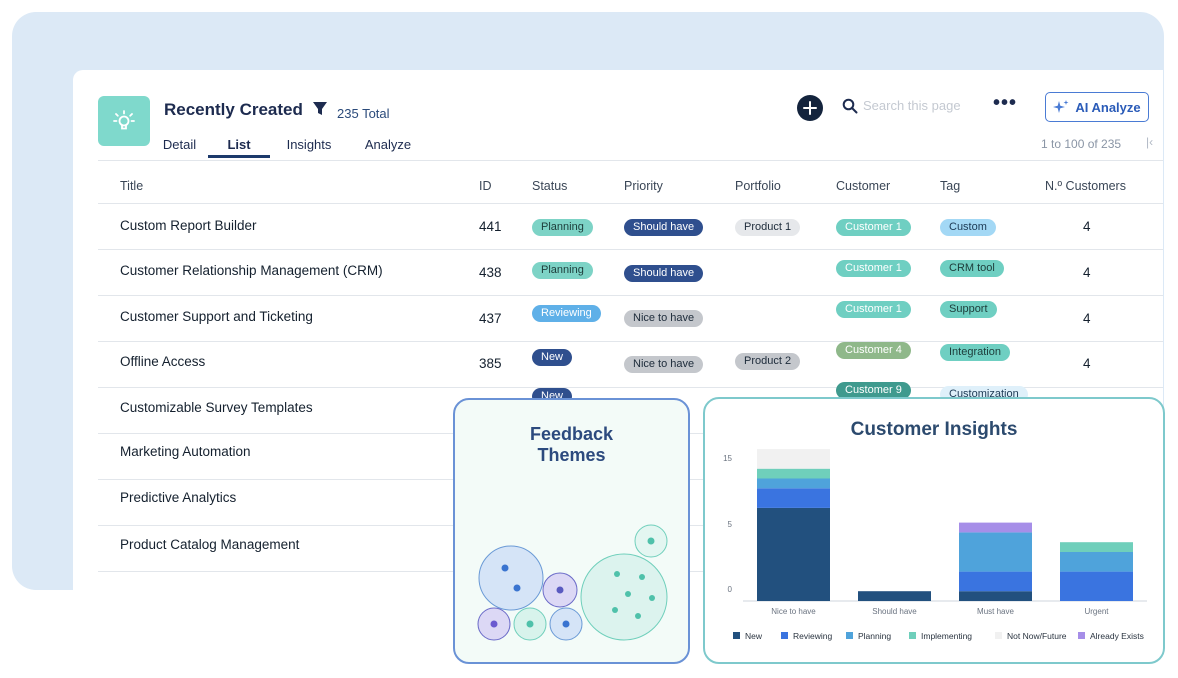 The width and height of the screenshot is (1178, 678). Describe the element at coordinates (863, 186) in the screenshot. I see `column-header-customer: Customer` at that location.